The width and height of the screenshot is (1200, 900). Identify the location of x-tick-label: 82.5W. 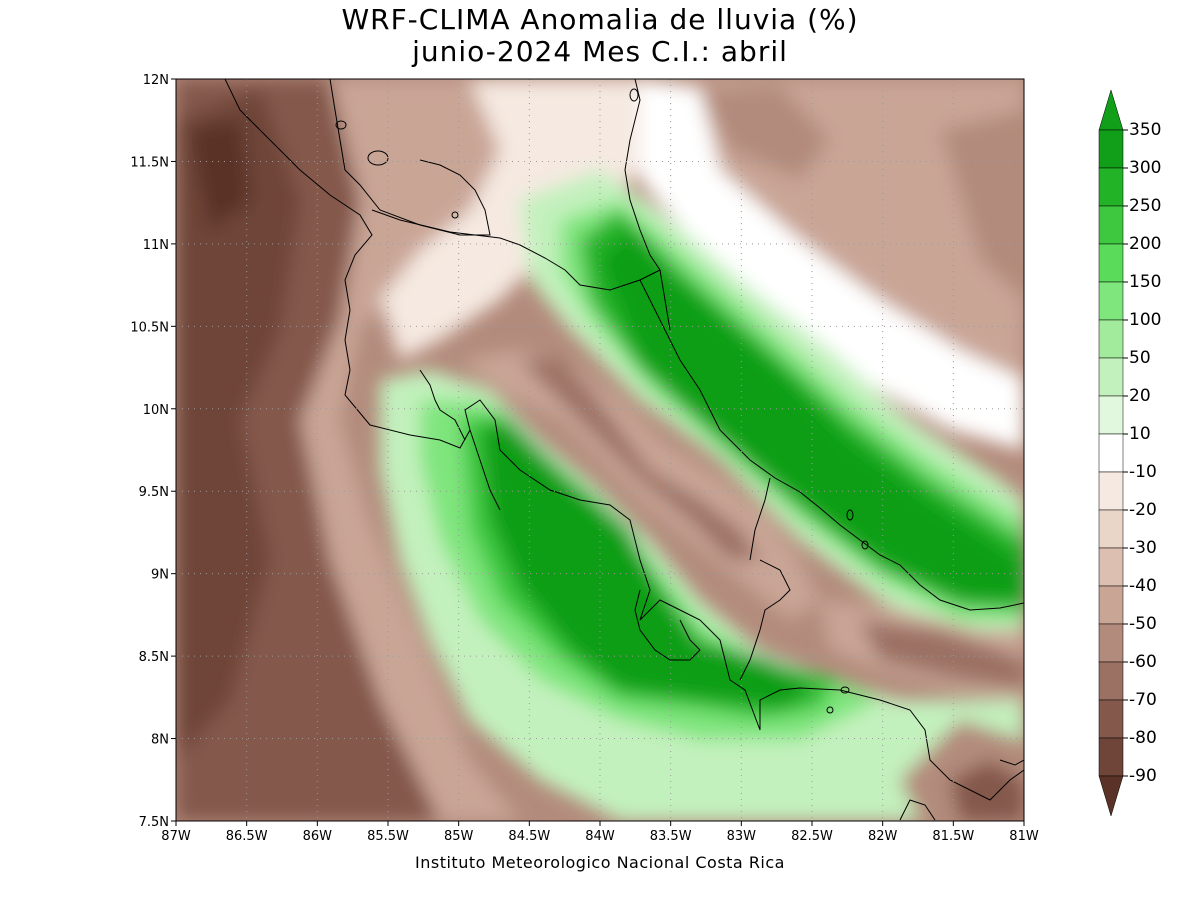
(812, 836).